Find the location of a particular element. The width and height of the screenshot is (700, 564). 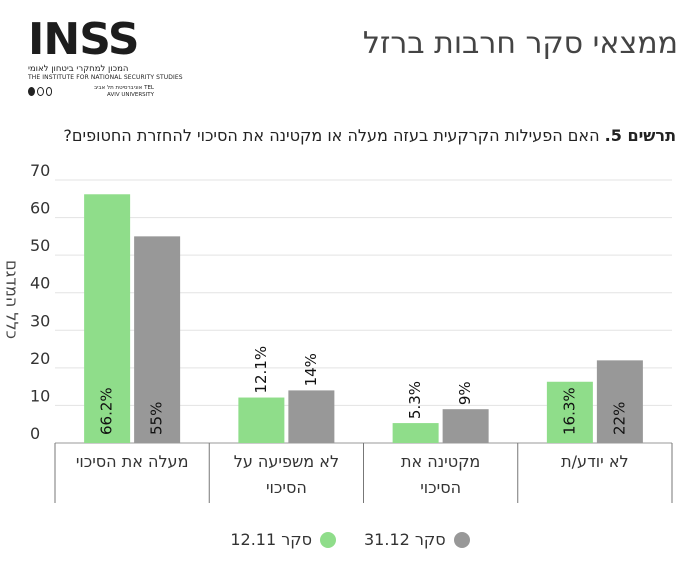

data-label: 5.3% is located at coordinates (415, 400).